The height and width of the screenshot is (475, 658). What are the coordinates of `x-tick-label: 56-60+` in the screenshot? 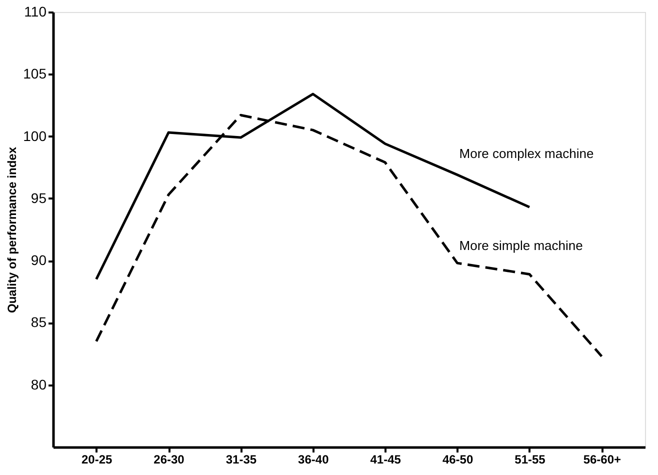 It's located at (602, 459).